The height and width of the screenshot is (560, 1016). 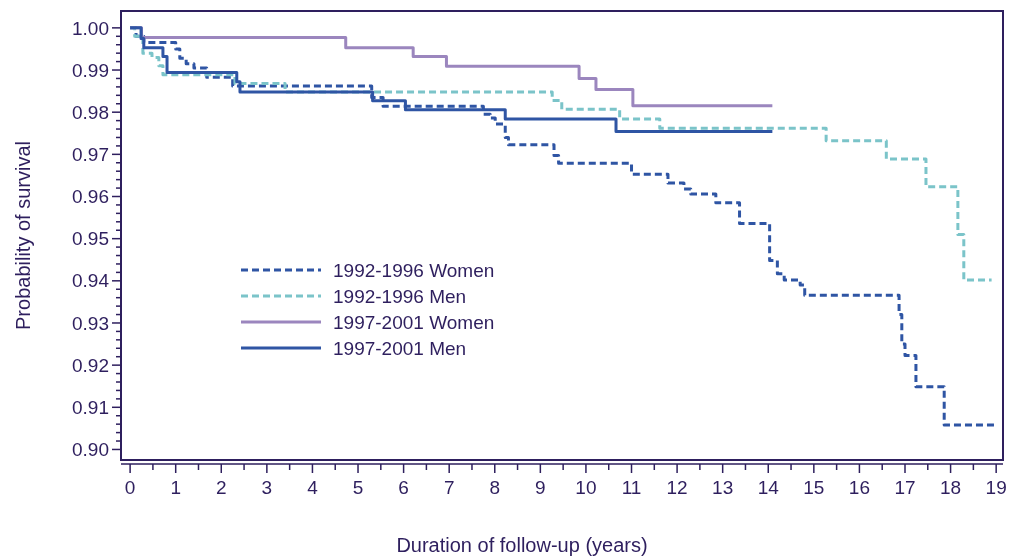 What do you see at coordinates (400, 296) in the screenshot?
I see `legend-label: 1992-1996 Men` at bounding box center [400, 296].